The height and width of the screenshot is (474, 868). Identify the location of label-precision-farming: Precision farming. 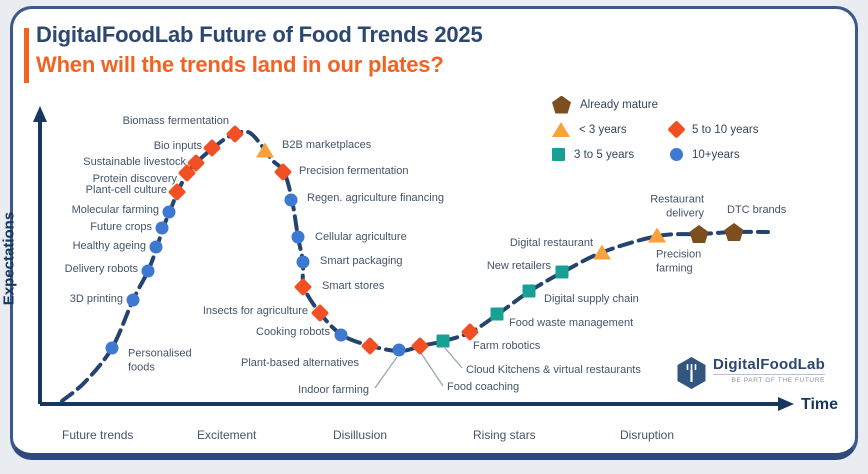
(679, 261).